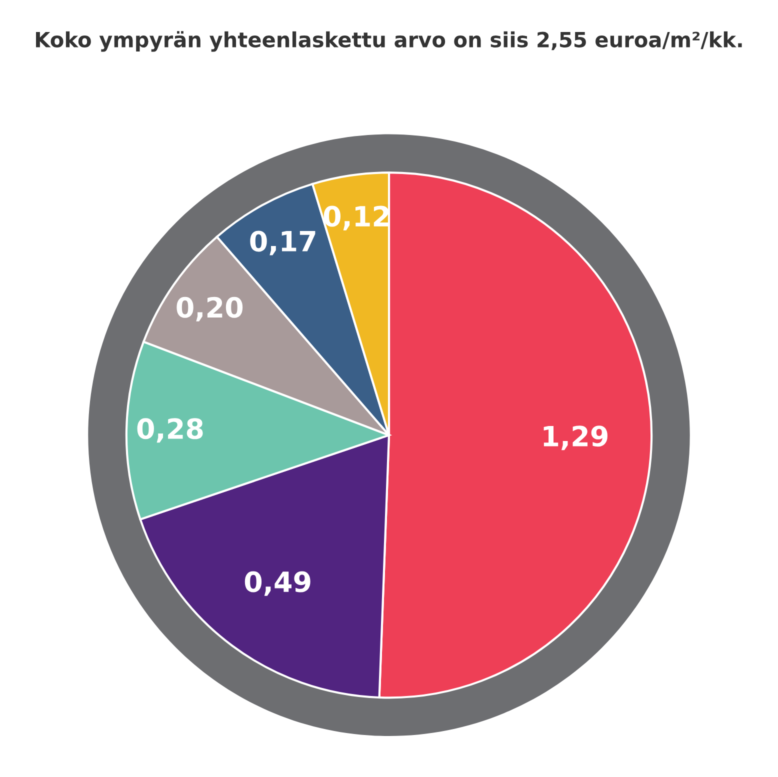  What do you see at coordinates (576, 438) in the screenshot?
I see `data-label: 1,29` at bounding box center [576, 438].